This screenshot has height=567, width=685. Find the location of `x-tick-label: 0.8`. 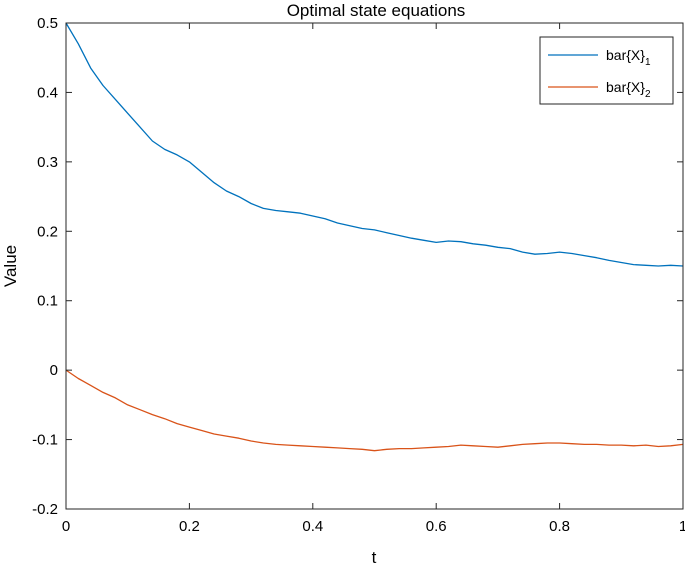

x-tick-label: 0.8 is located at coordinates (559, 526).